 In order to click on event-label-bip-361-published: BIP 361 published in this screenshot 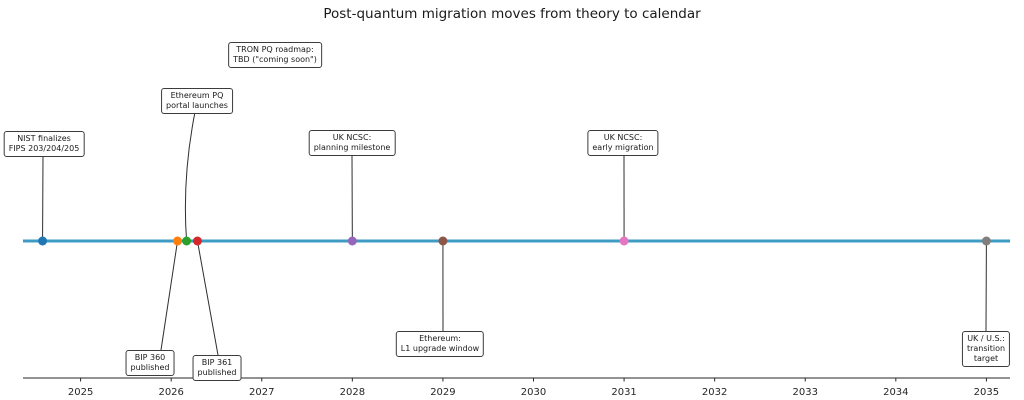, I will do `click(217, 368)`.